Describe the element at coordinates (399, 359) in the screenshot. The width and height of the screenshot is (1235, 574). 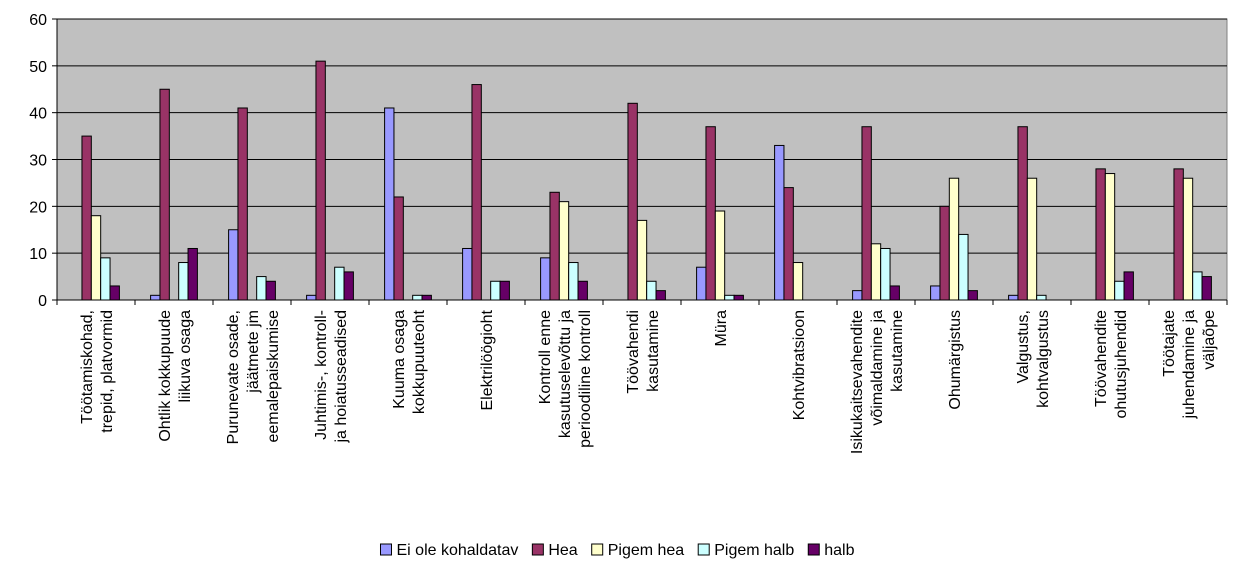
I see `x-tick-label: Kuuma osaga` at that location.